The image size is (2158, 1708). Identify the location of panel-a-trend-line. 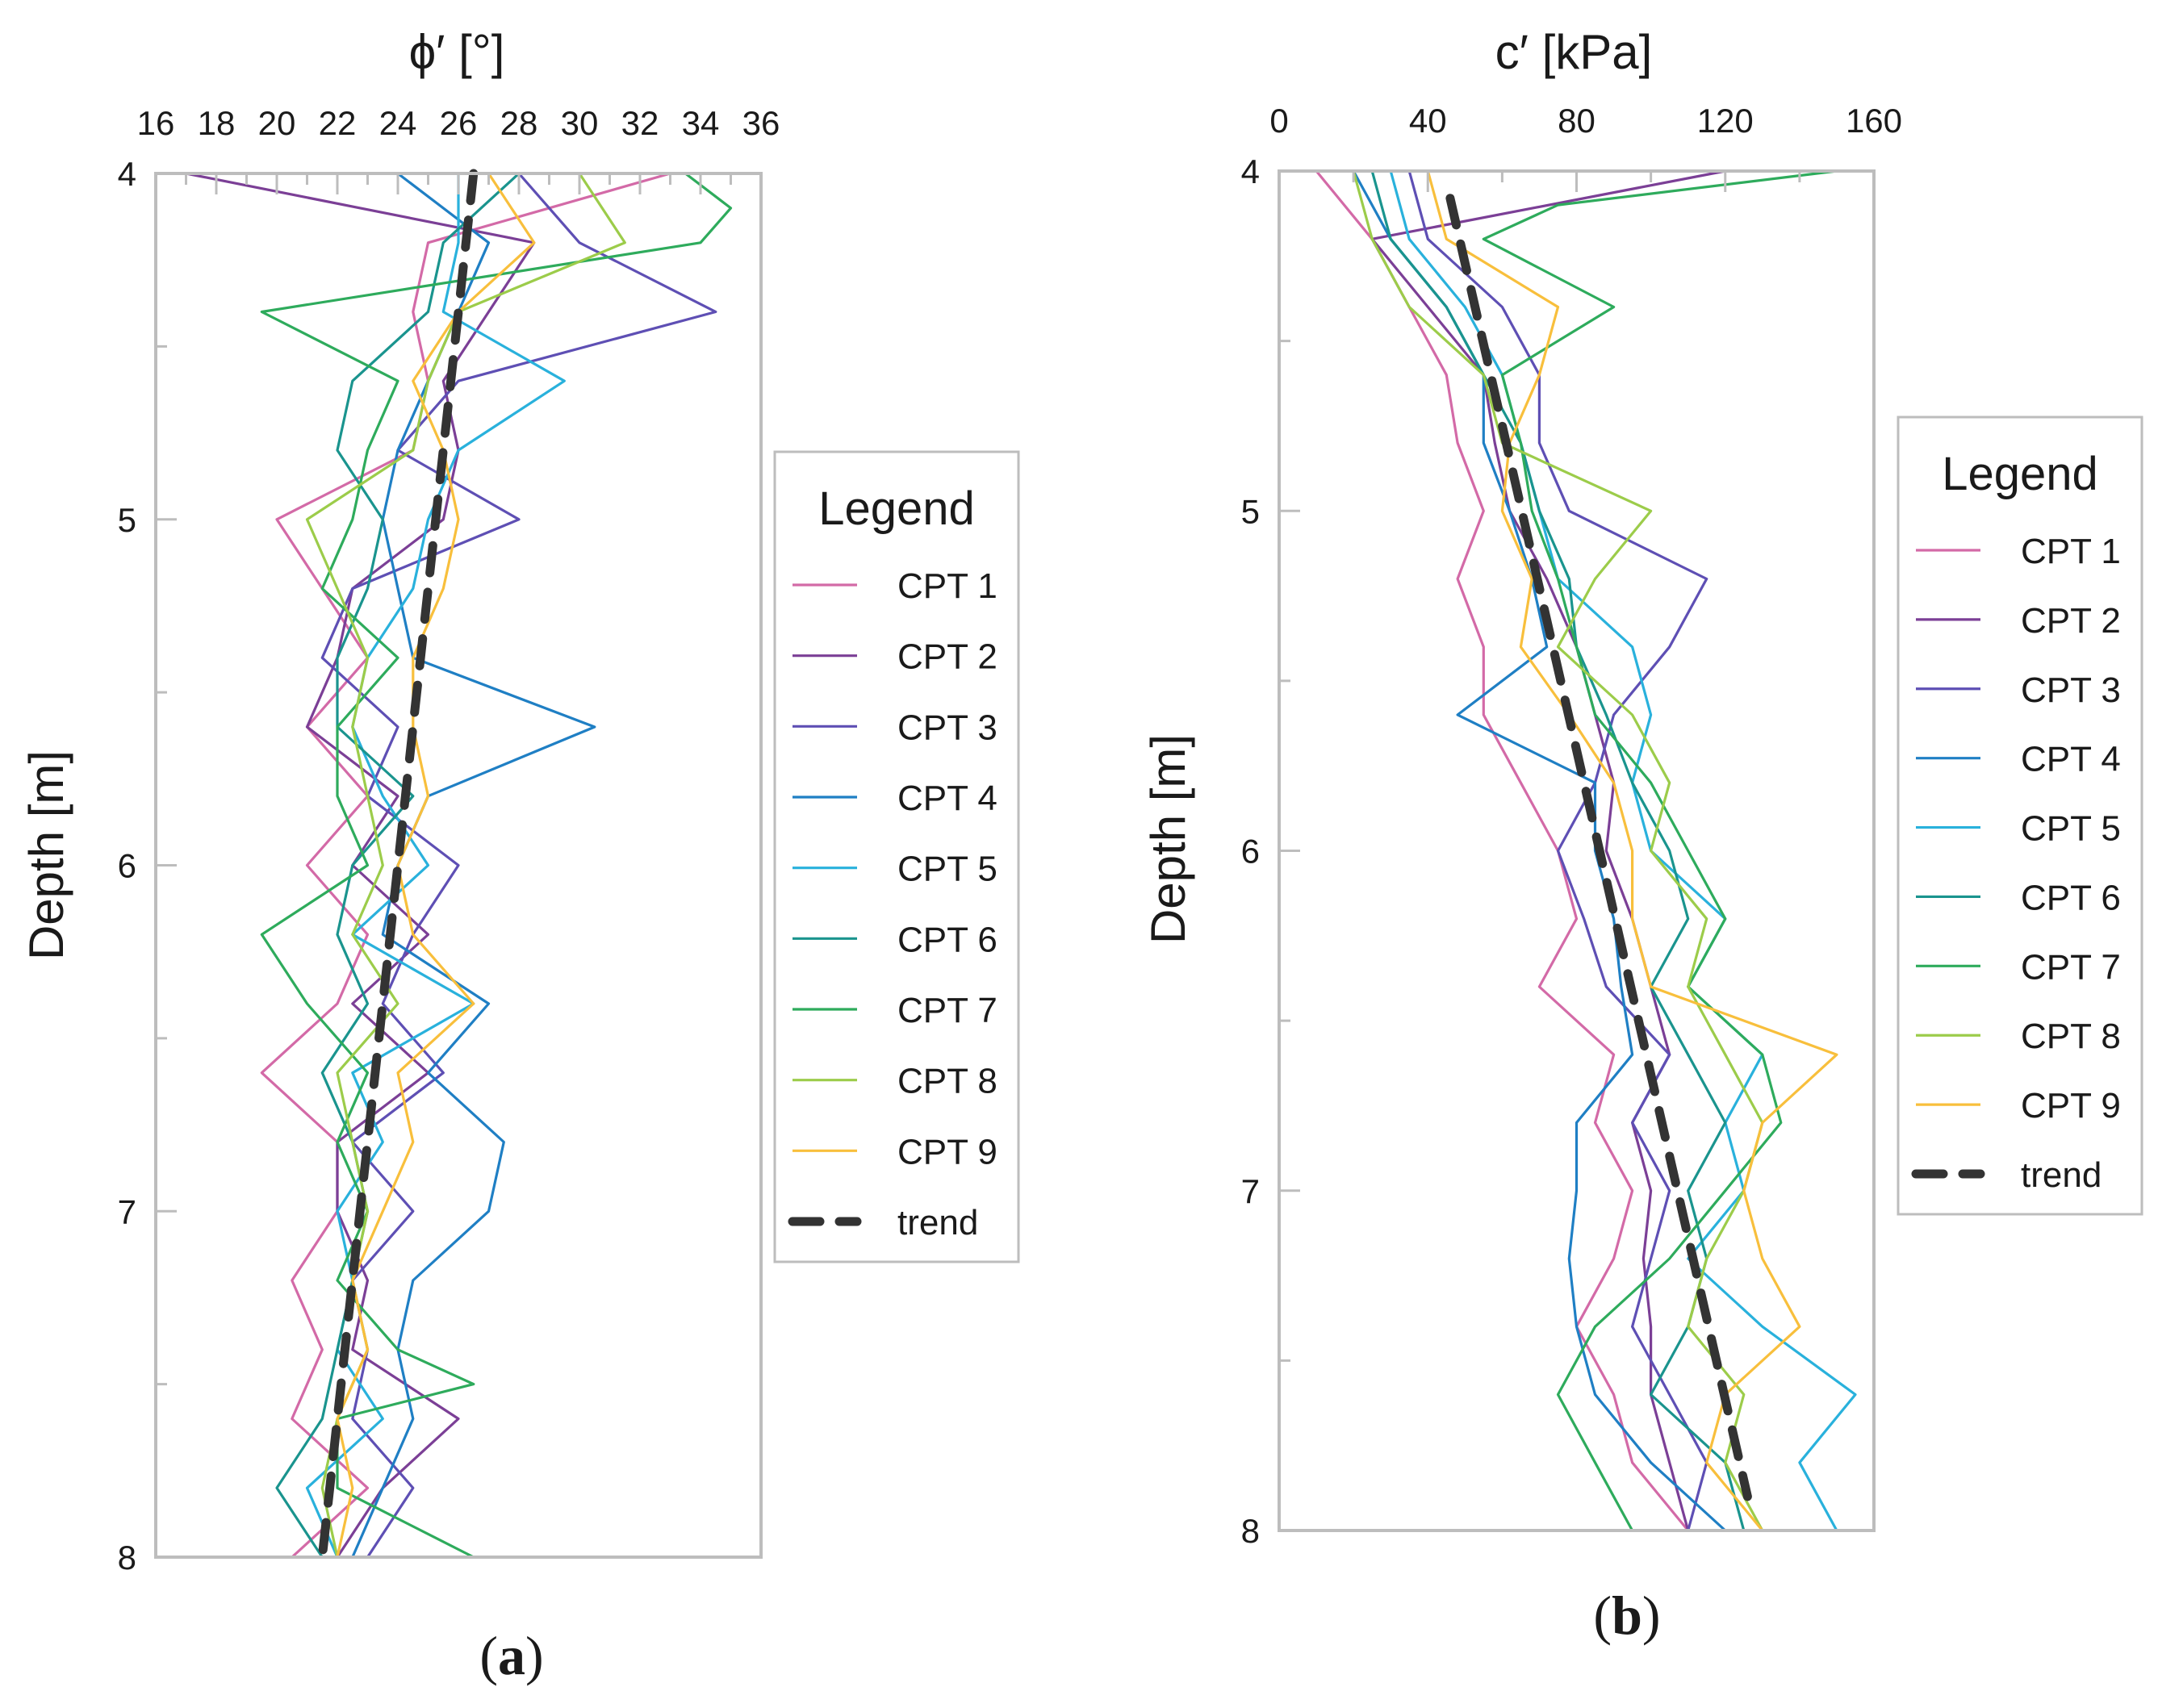
(398, 865).